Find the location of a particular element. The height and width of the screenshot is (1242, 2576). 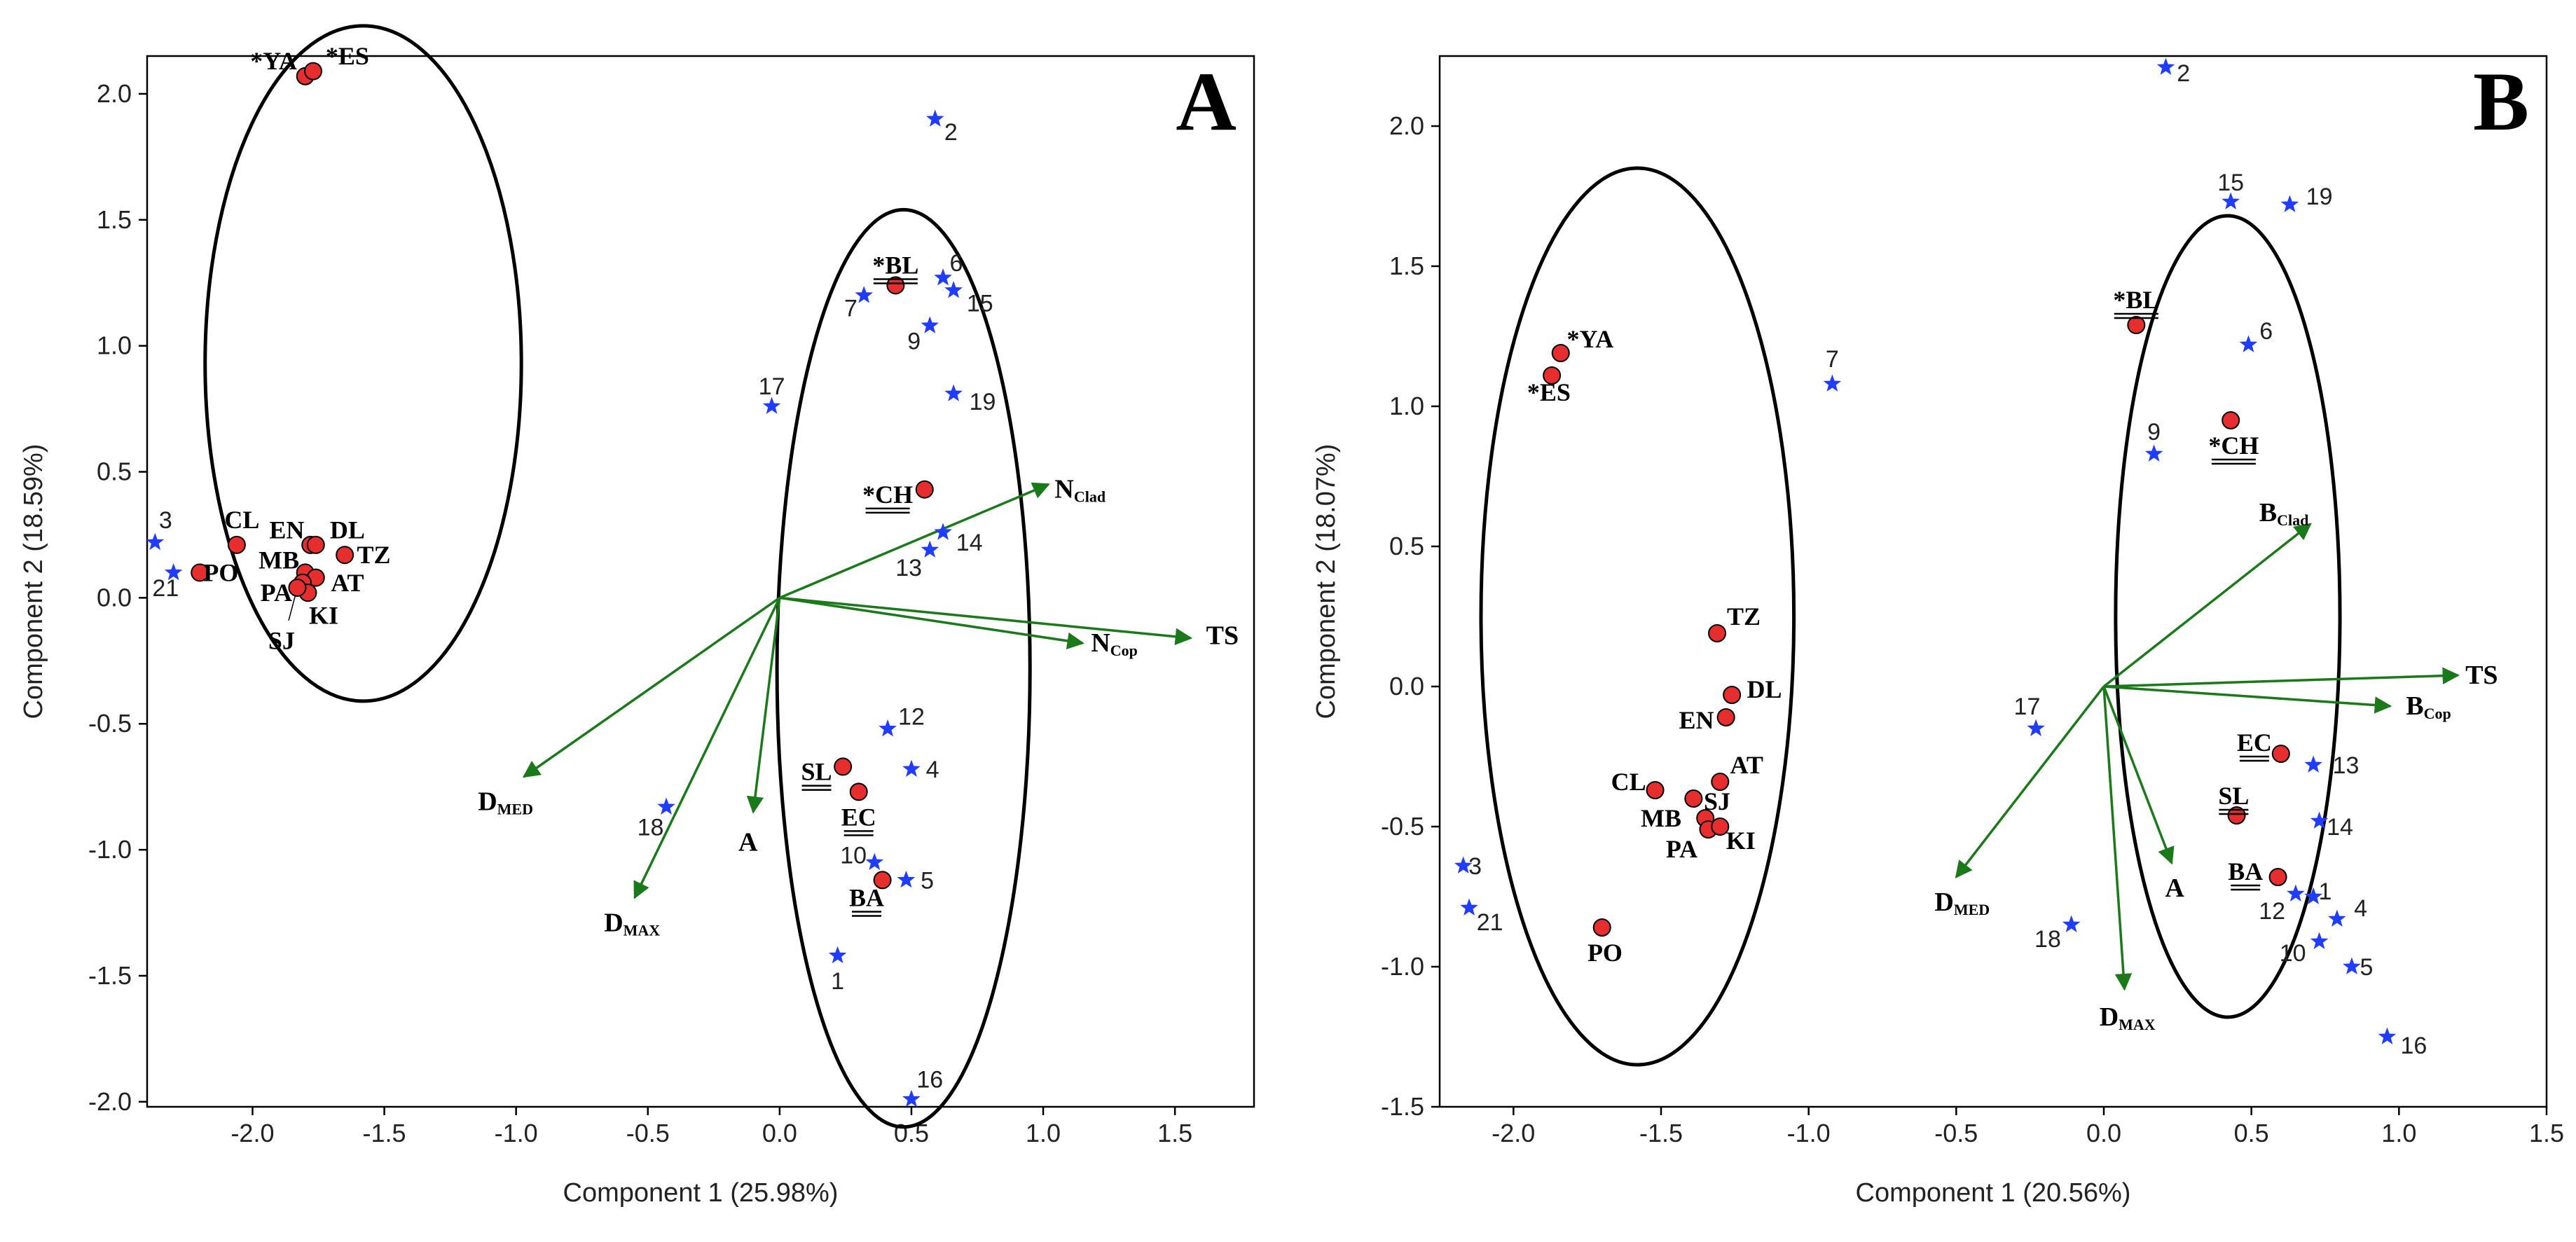

panel-b-vector-label: BCop is located at coordinates (2428, 706).